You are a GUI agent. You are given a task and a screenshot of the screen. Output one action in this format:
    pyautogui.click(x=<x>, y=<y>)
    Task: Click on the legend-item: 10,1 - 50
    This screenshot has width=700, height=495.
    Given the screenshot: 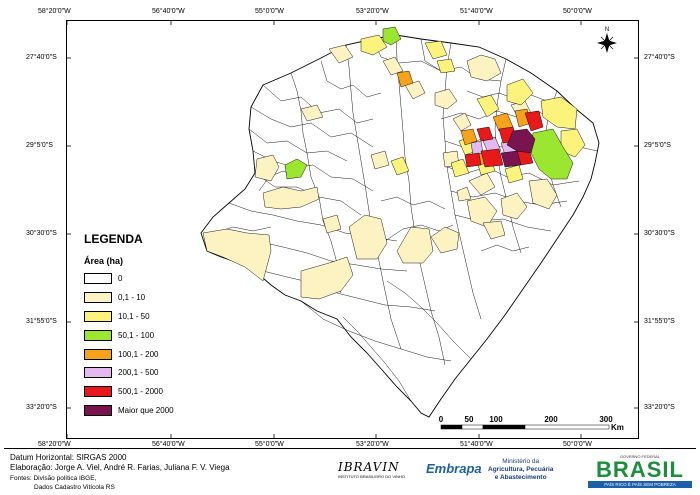 What is the action you would take?
    pyautogui.click(x=164, y=317)
    